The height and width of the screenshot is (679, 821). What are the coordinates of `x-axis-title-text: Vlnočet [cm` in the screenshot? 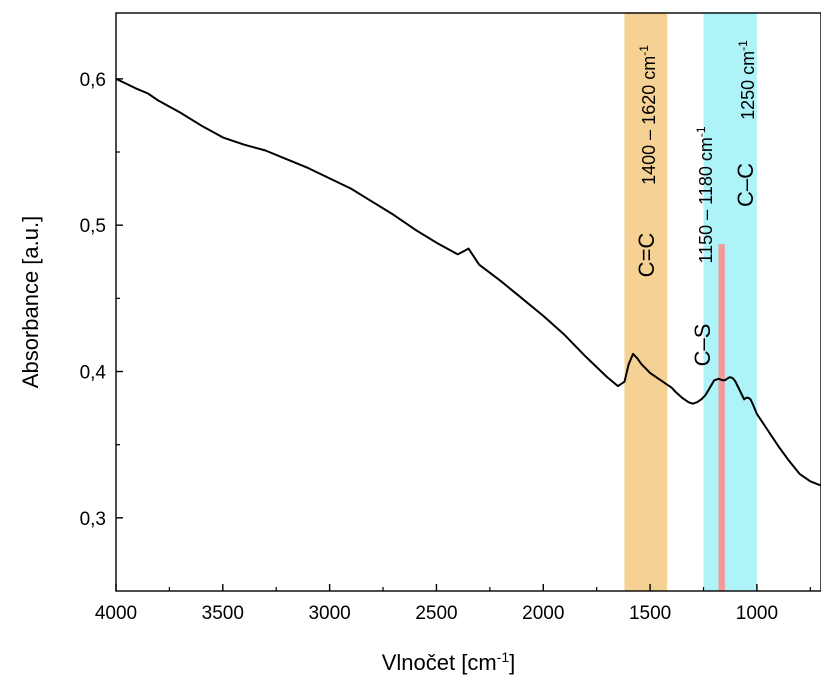 It's located at (439, 662).